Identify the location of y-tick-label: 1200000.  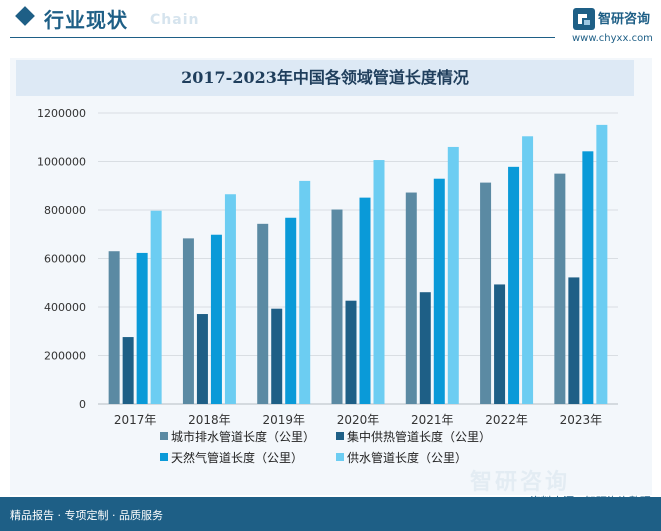
(61, 113).